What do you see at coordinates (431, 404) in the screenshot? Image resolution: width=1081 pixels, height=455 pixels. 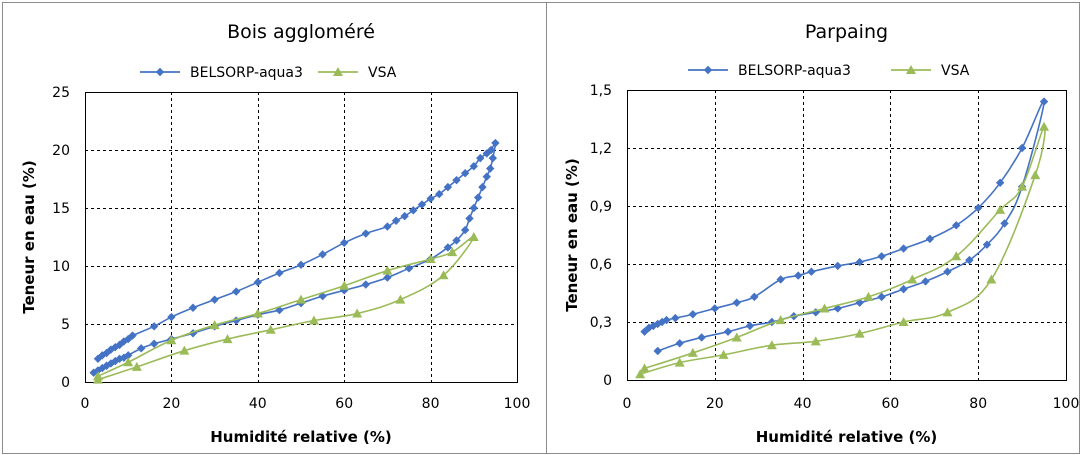 I see `x-tick-label: 80` at bounding box center [431, 404].